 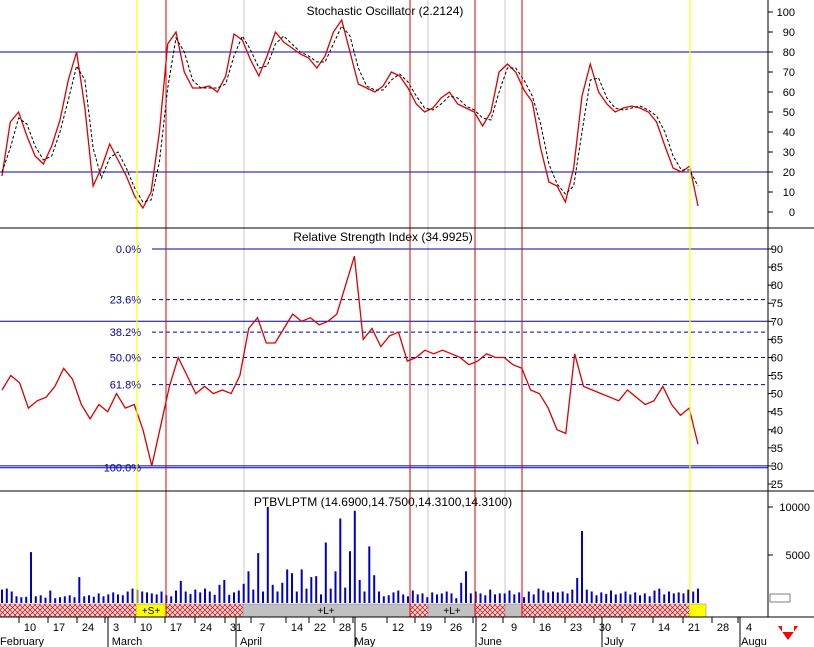 I want to click on x-month-label: June, so click(x=490, y=641).